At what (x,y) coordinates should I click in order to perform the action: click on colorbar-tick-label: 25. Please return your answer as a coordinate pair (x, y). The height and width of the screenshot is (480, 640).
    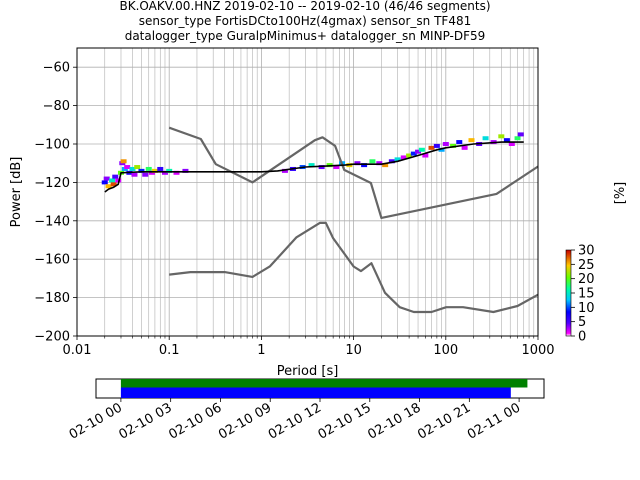
    Looking at the image, I should click on (586, 265).